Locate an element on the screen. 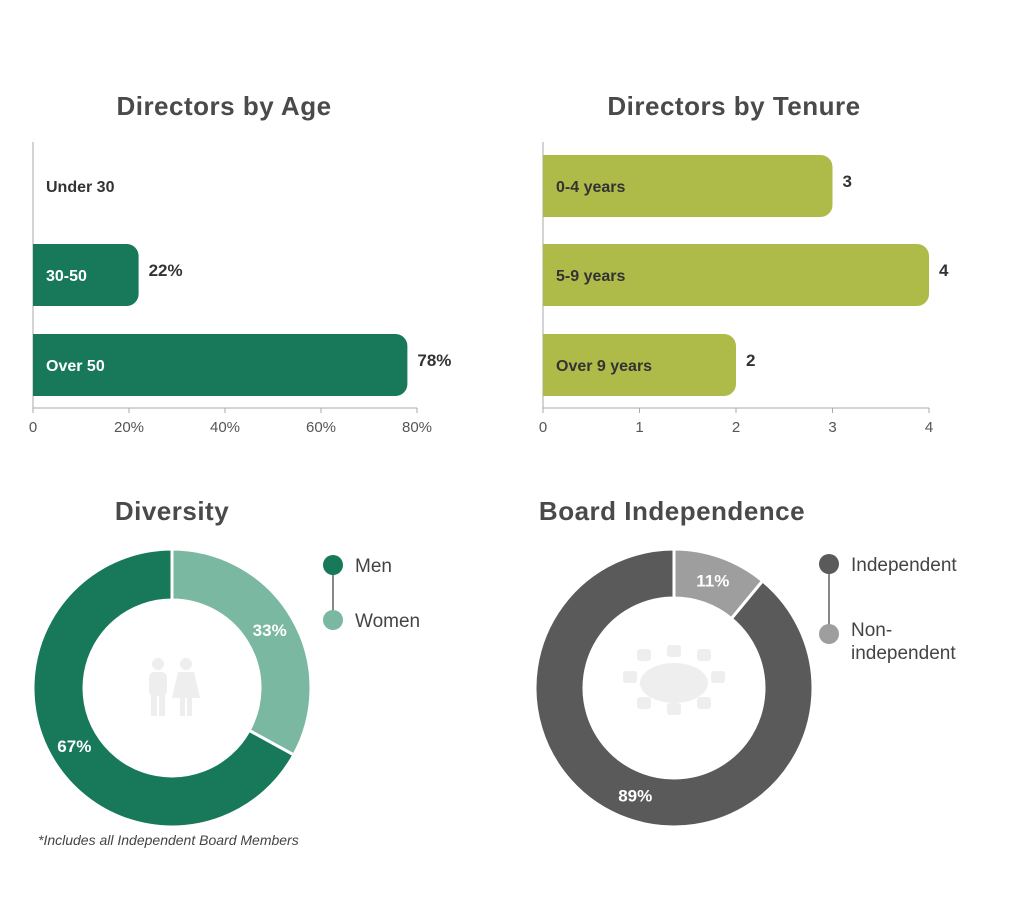  x-tick-label: 60% is located at coordinates (321, 427).